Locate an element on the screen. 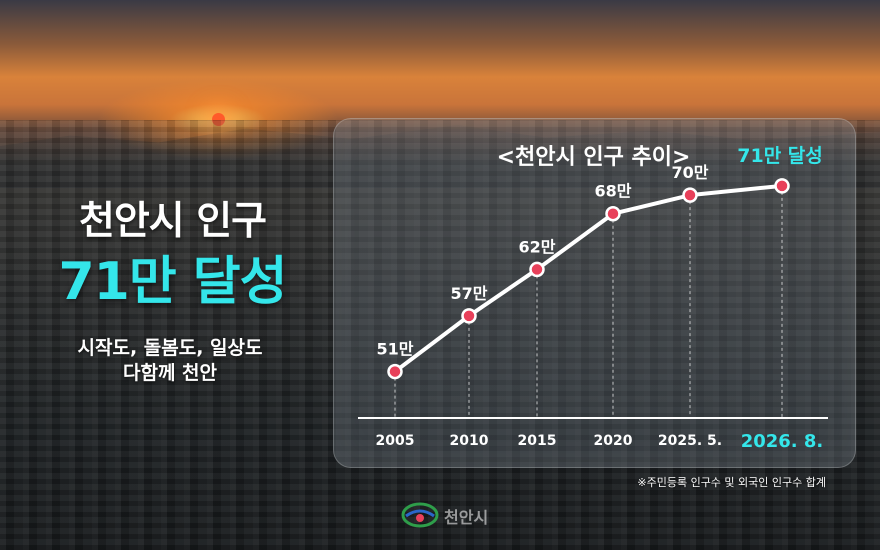 Image resolution: width=880 pixels, height=550 pixels. headline-highlight: 71만 달성 is located at coordinates (173, 282).